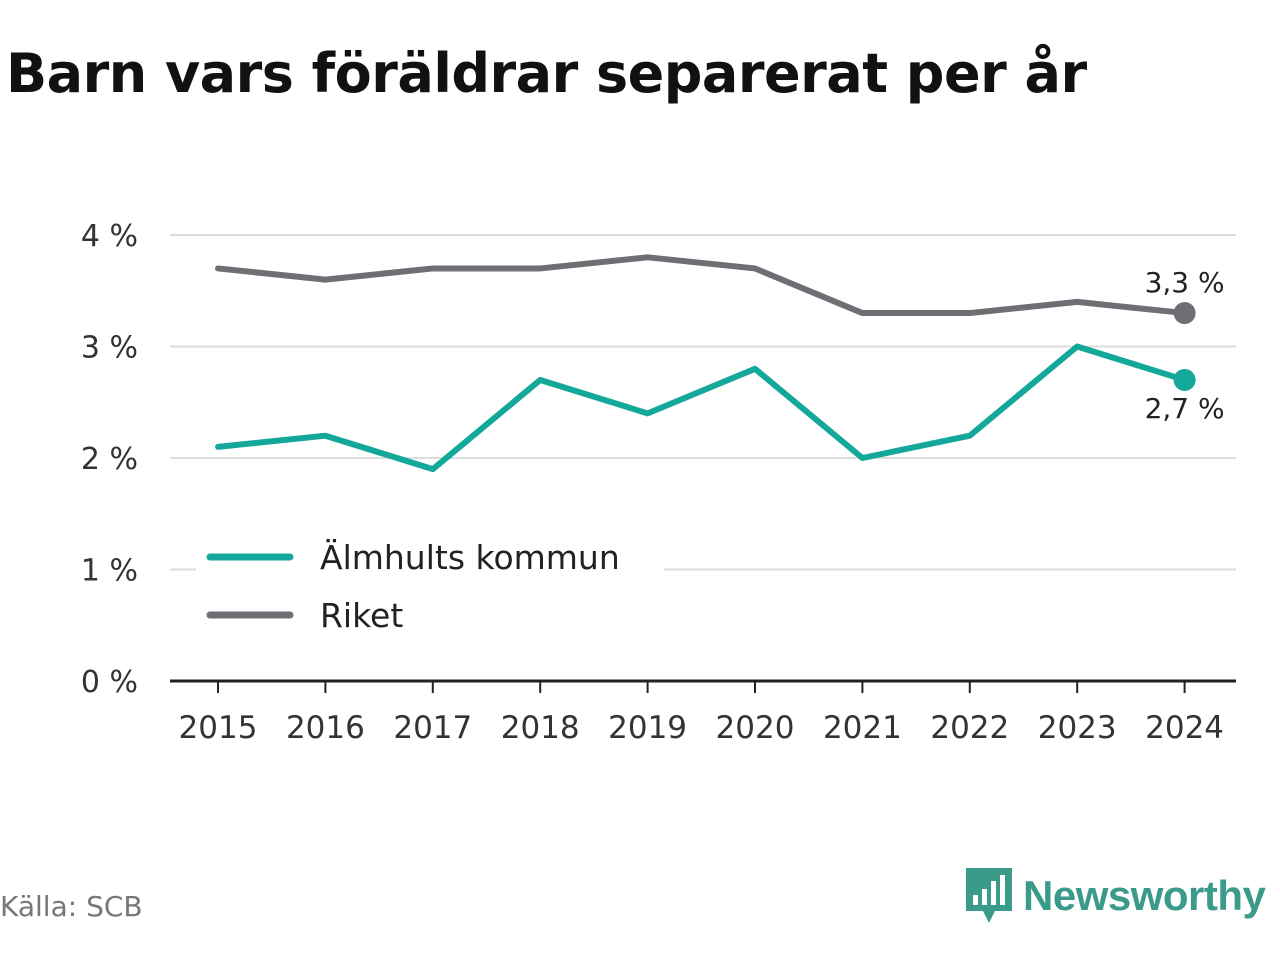  I want to click on newsworthy-logo: Newsworthy, so click(1114, 896).